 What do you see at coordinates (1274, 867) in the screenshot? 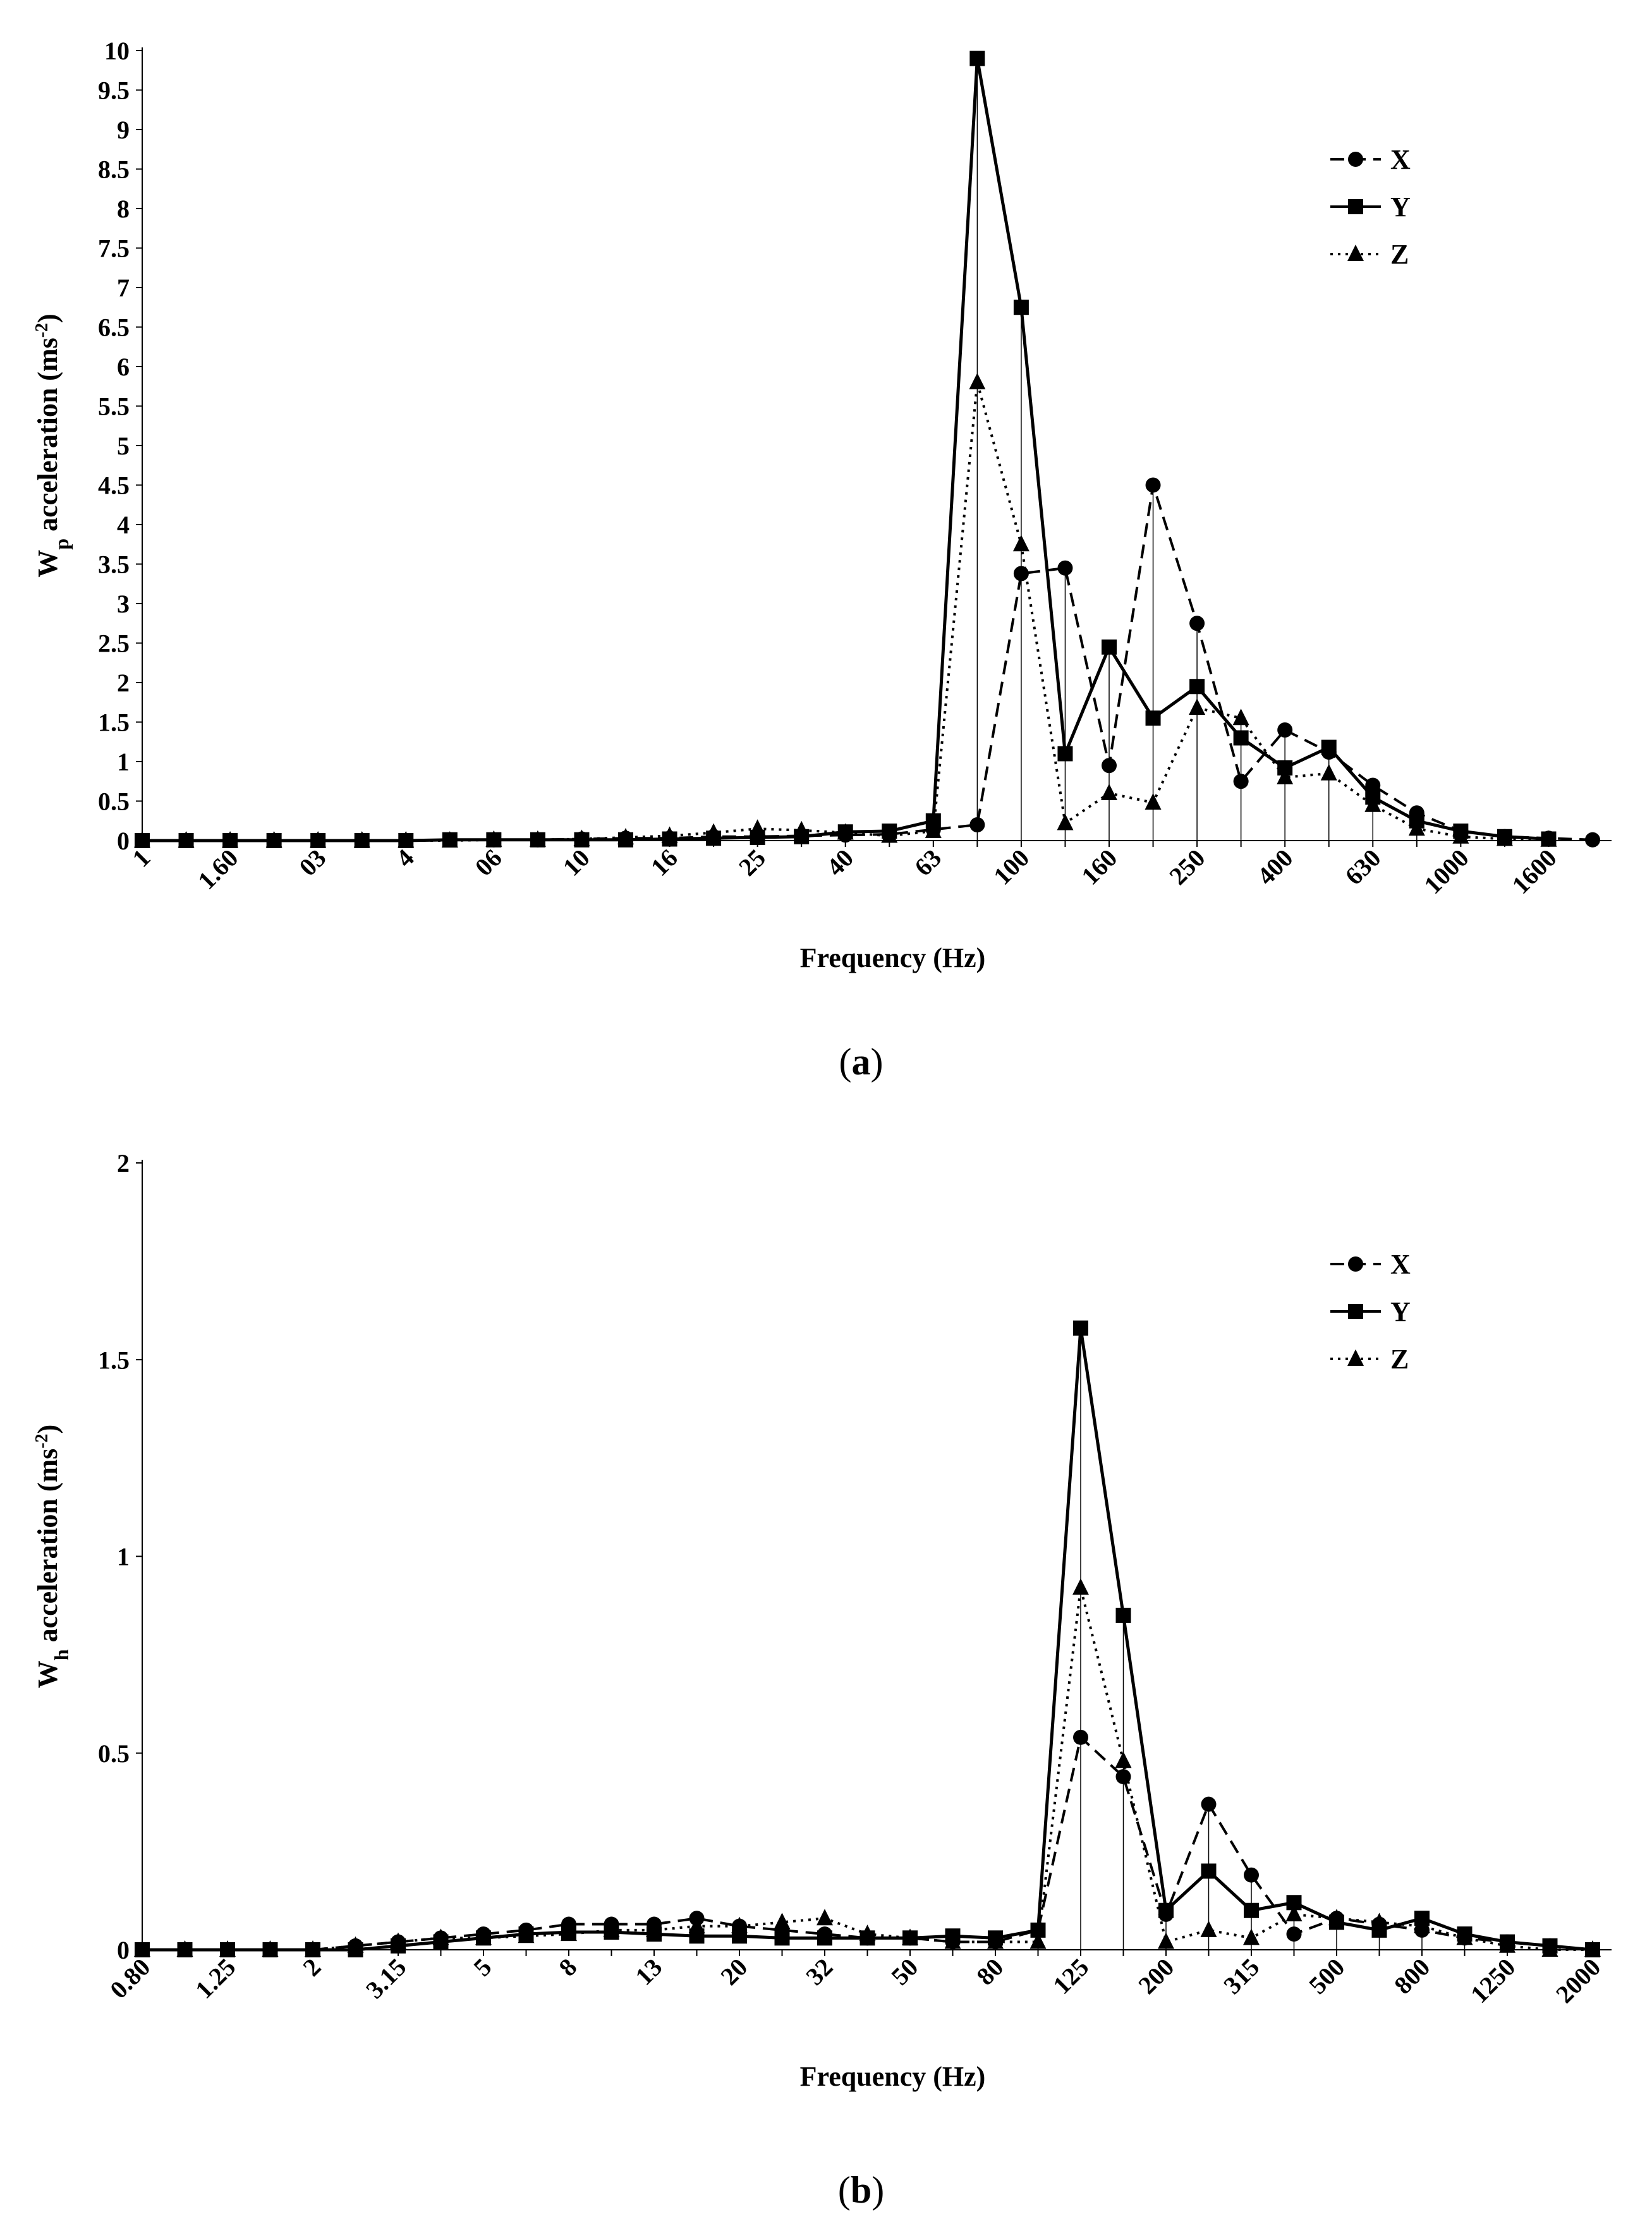
I see `x-tick-label: 400` at bounding box center [1274, 867].